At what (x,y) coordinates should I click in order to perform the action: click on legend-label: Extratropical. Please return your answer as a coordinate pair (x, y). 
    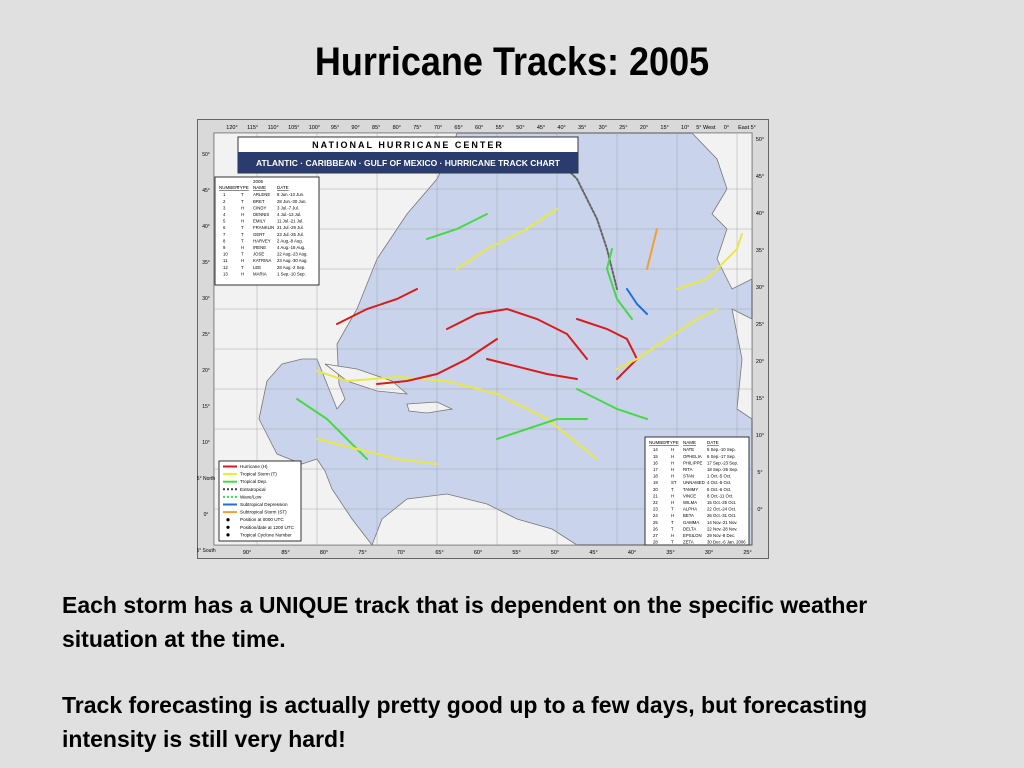
    Looking at the image, I should click on (253, 489).